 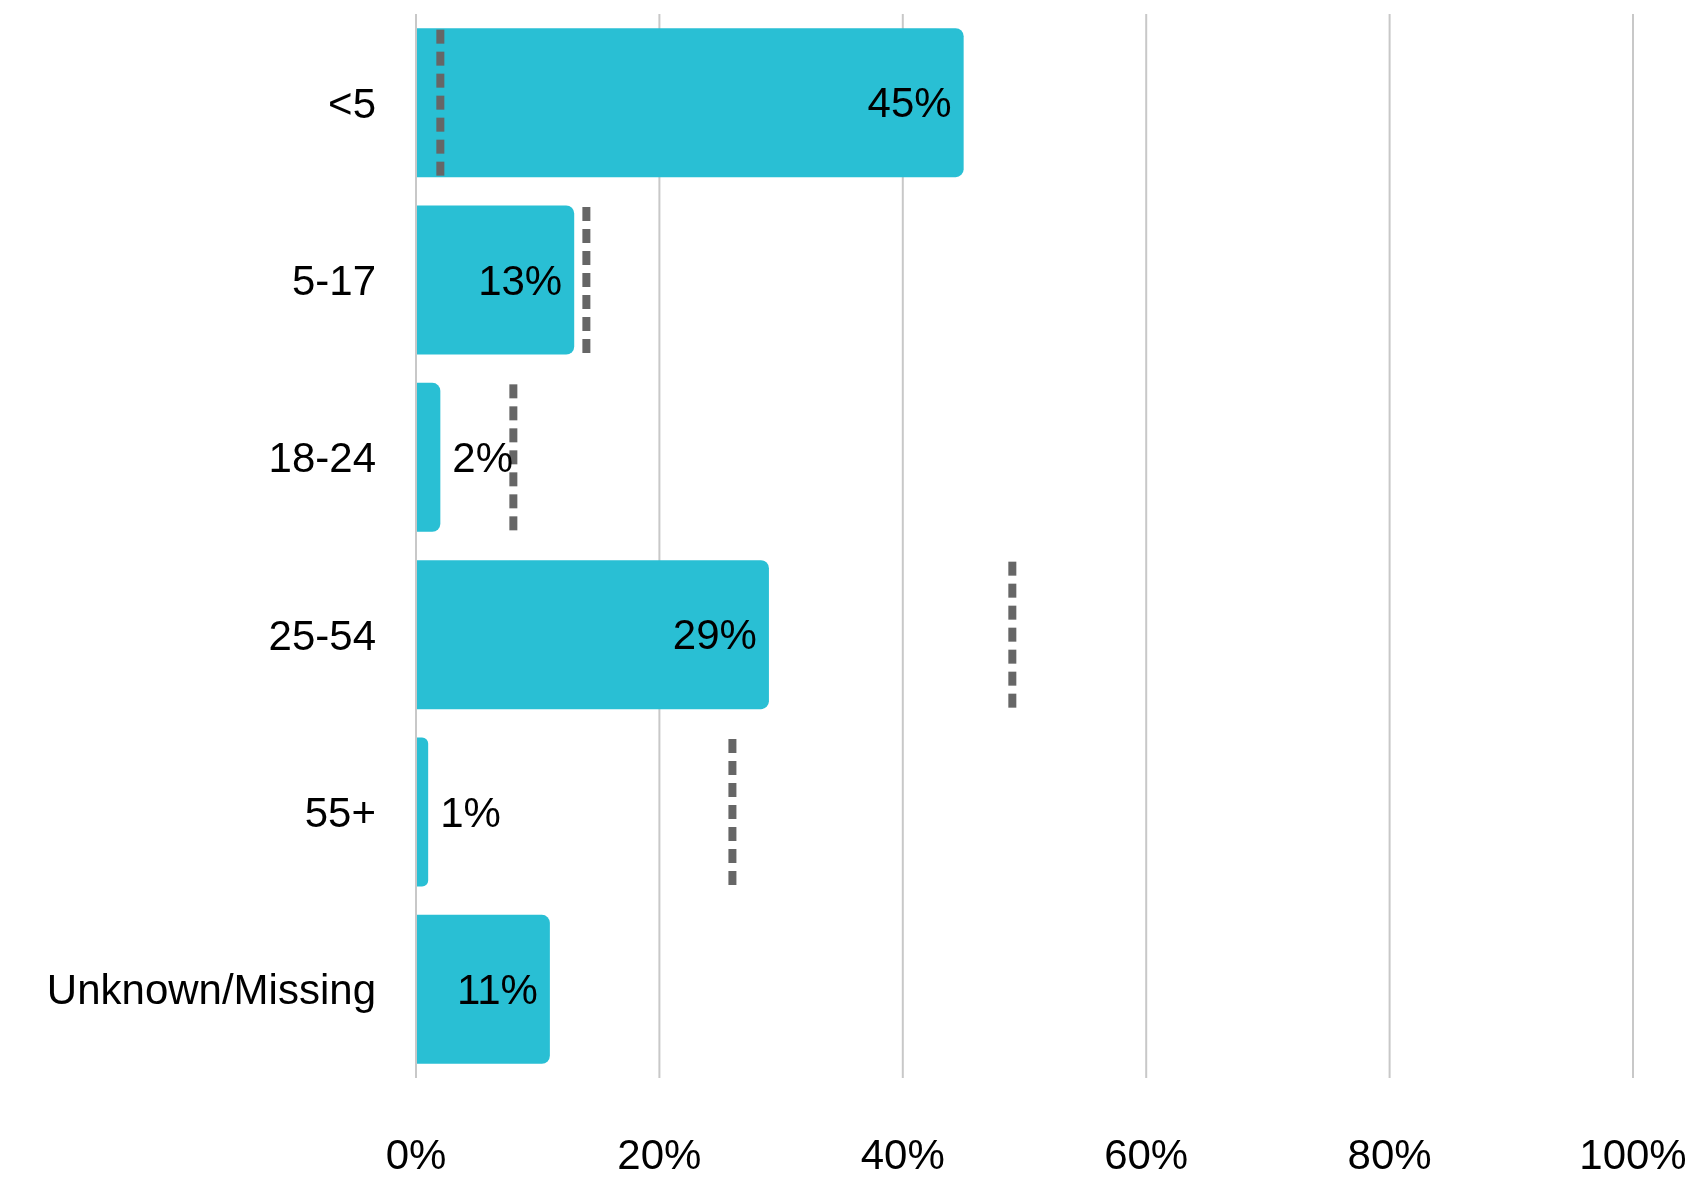 I want to click on y-tick-label: 55+, so click(x=340, y=812).